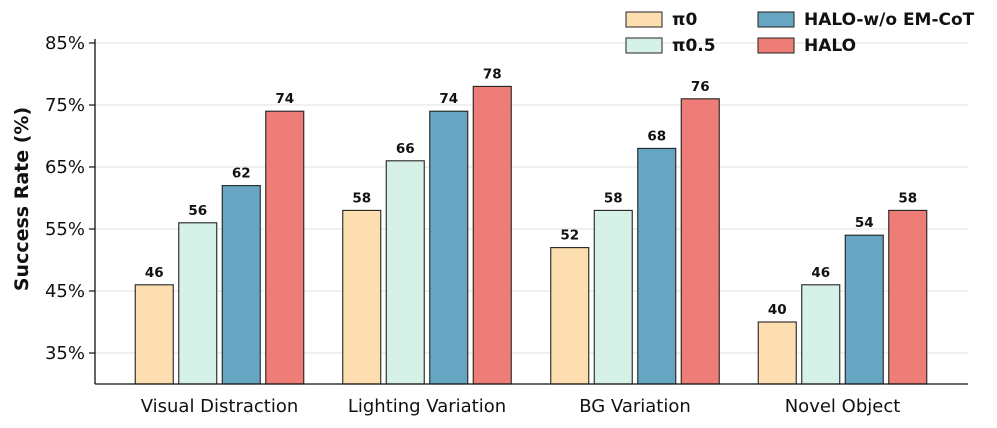 This screenshot has height=428, width=997. What do you see at coordinates (843, 406) in the screenshot?
I see `x-tick-label: Novel Object` at bounding box center [843, 406].